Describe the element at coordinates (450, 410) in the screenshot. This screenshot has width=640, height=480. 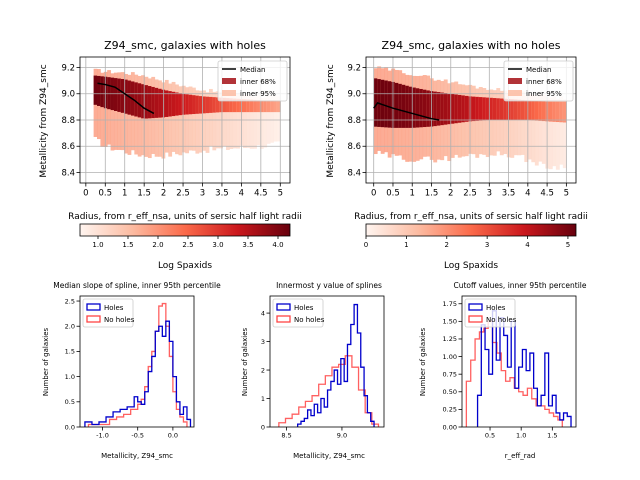
I see `panel-5-ytick-label: 0.25` at that location.